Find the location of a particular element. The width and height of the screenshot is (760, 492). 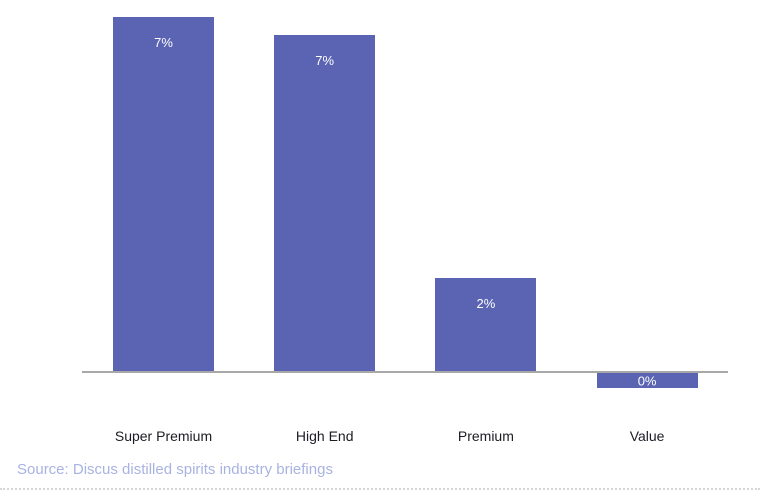

bar-super-premium: 7% is located at coordinates (163, 194).